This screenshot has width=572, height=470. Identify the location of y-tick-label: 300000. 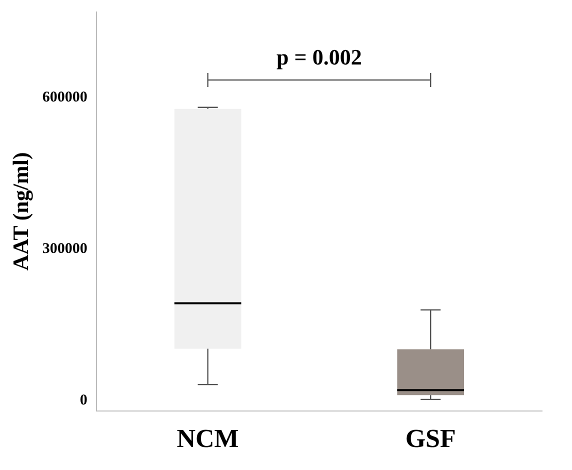
(65, 249).